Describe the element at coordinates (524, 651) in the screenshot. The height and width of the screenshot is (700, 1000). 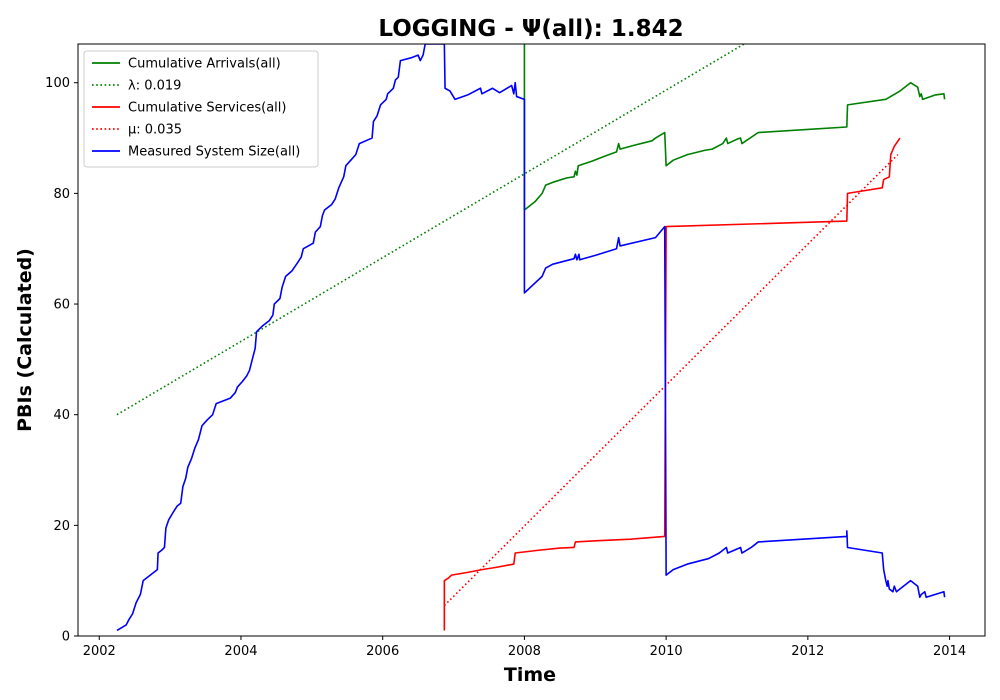
I see `x-tick-label: 2008` at that location.